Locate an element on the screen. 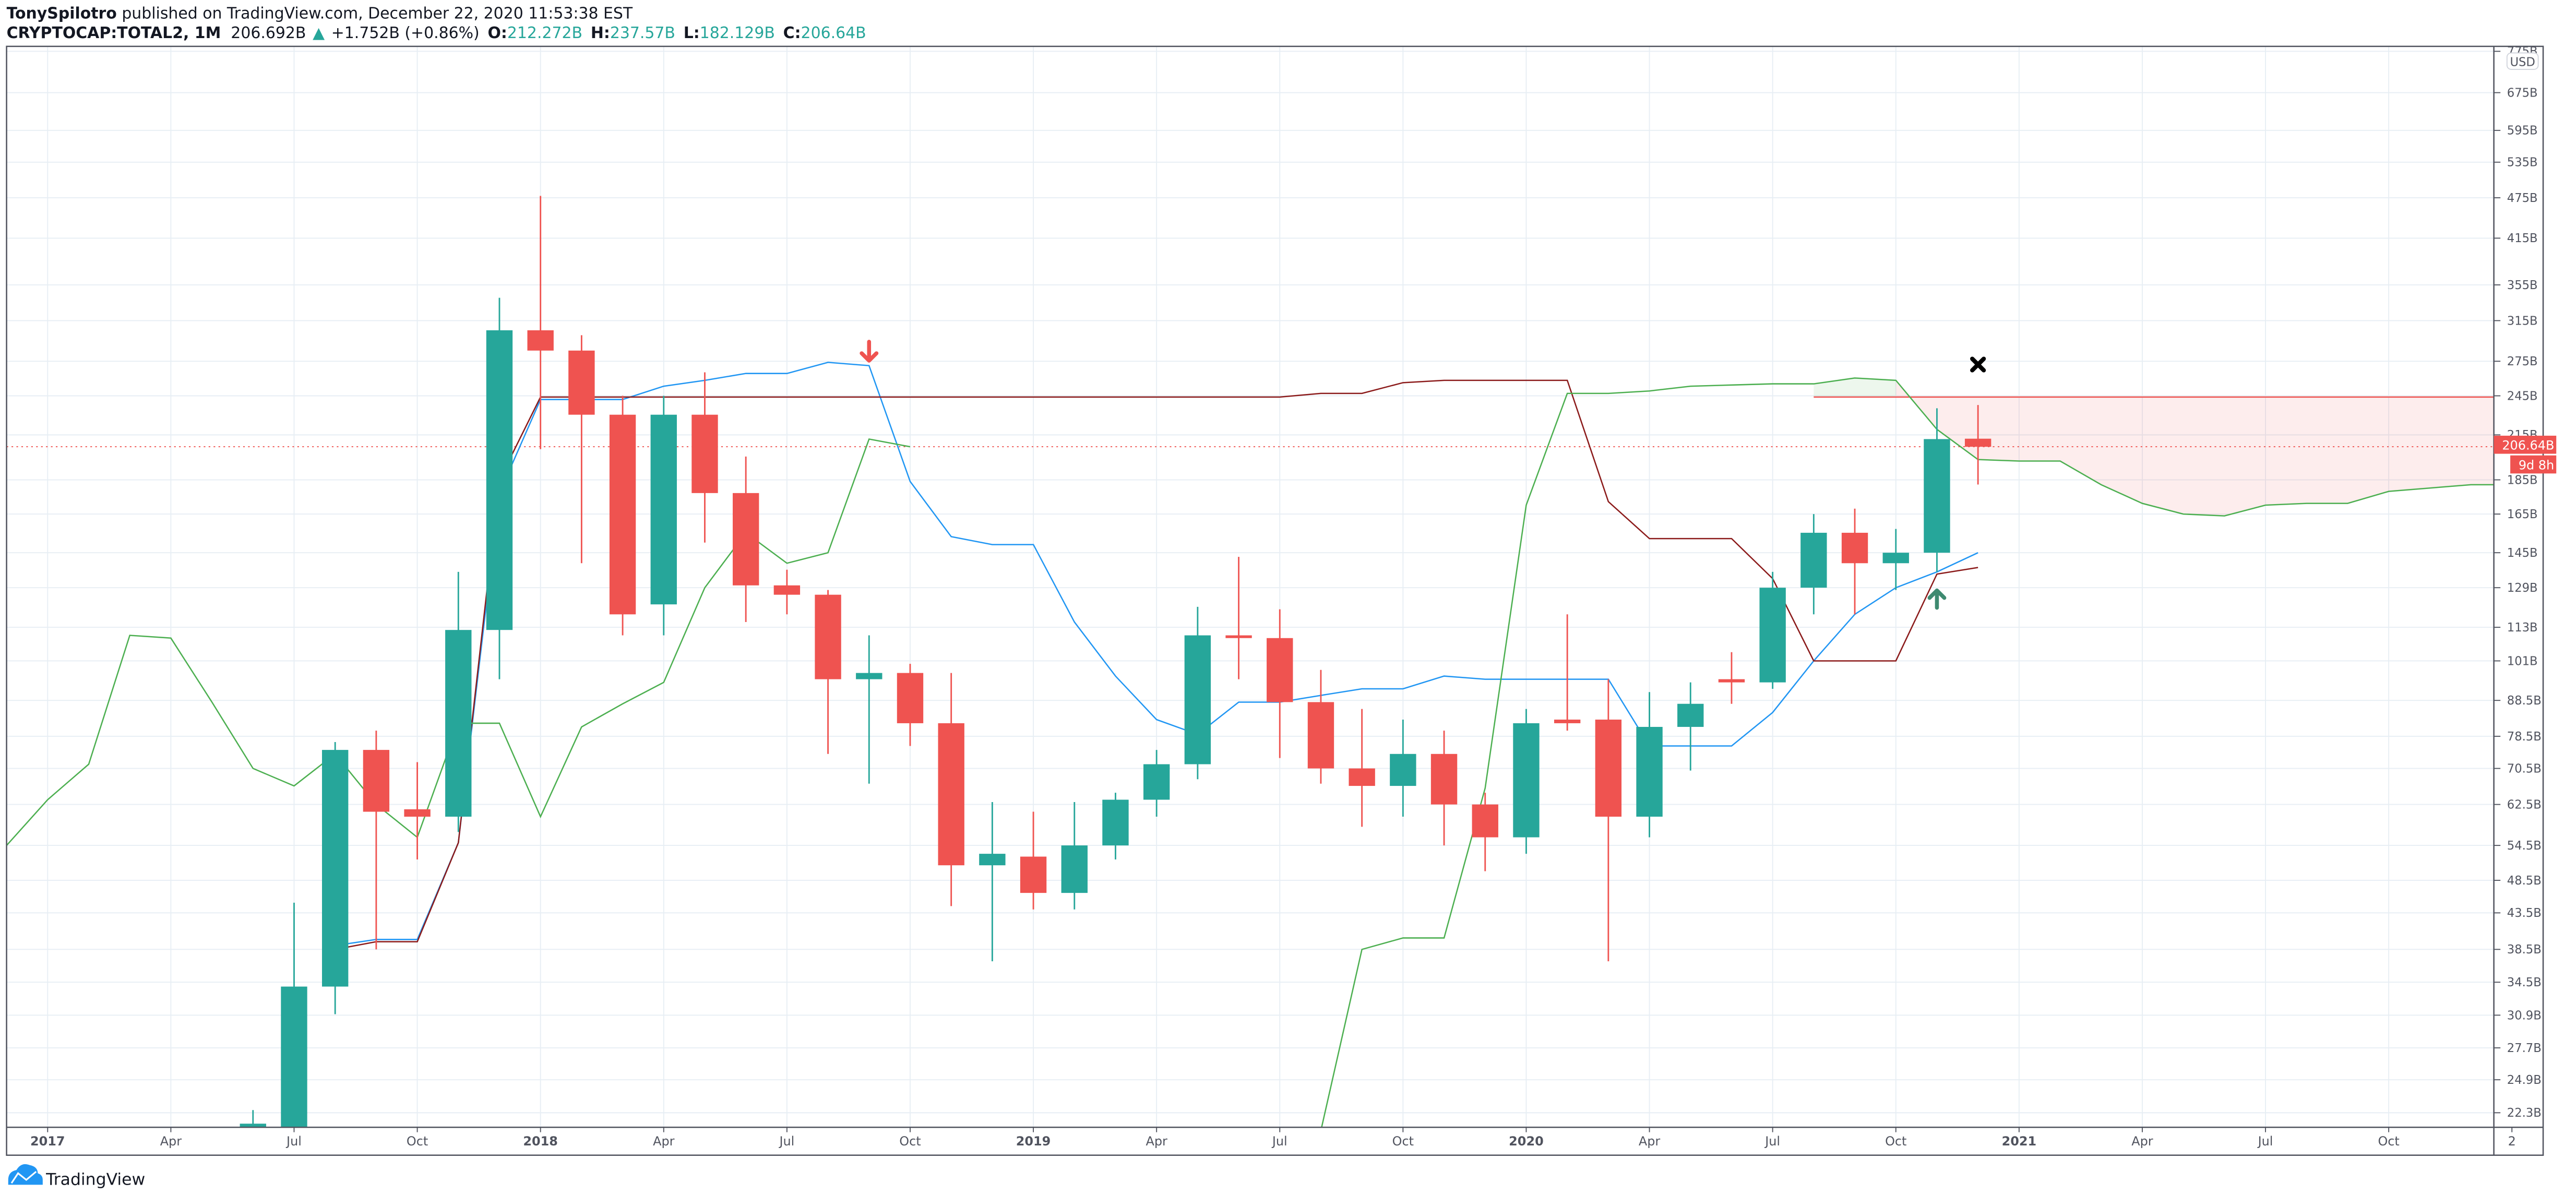 This screenshot has height=1195, width=2576. price-tick-label: 70.5B is located at coordinates (2525, 769).